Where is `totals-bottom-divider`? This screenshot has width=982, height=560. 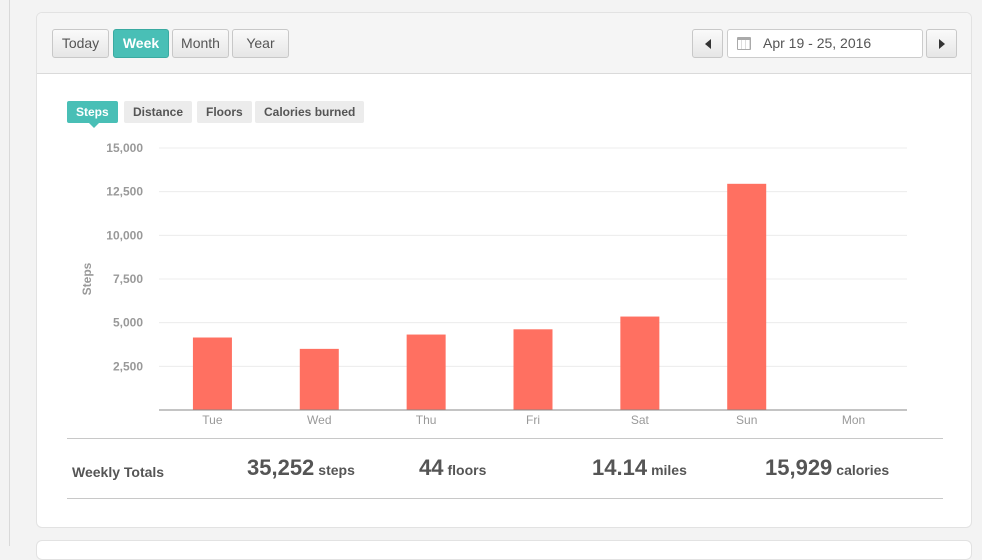
totals-bottom-divider is located at coordinates (505, 498).